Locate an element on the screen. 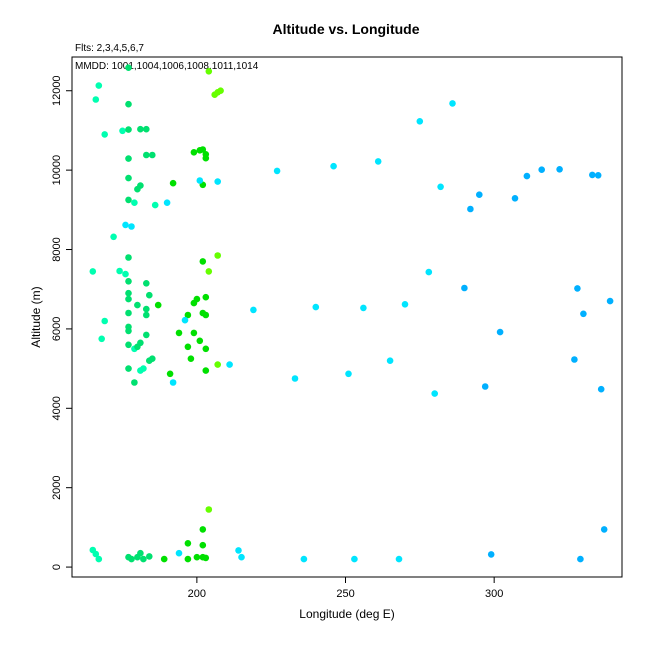 The height and width of the screenshot is (655, 650). x-axis-label: Longitude (deg E) is located at coordinates (346, 614).